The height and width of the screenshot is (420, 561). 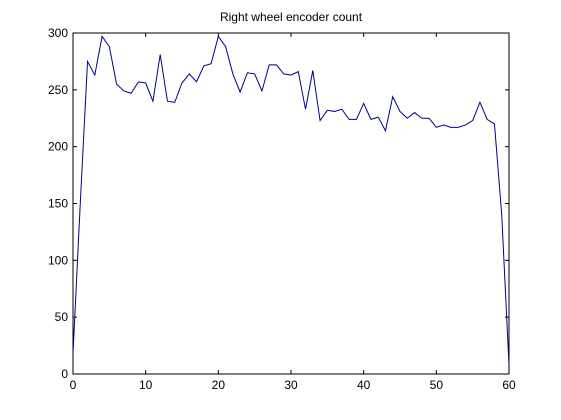 I want to click on y-tick-label: 0, so click(x=64, y=374).